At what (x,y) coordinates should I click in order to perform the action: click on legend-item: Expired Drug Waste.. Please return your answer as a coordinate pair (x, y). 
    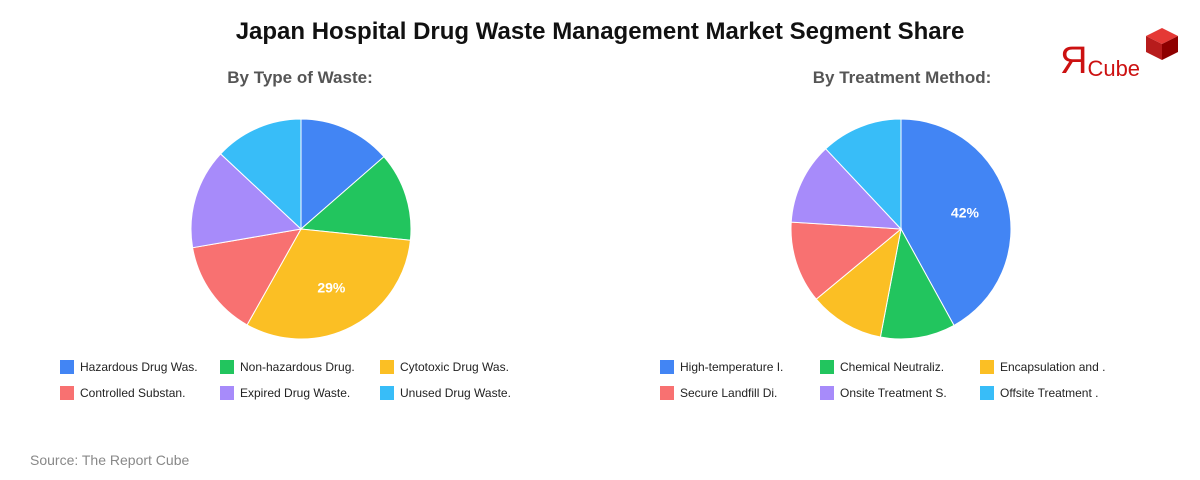
    Looking at the image, I should click on (285, 393).